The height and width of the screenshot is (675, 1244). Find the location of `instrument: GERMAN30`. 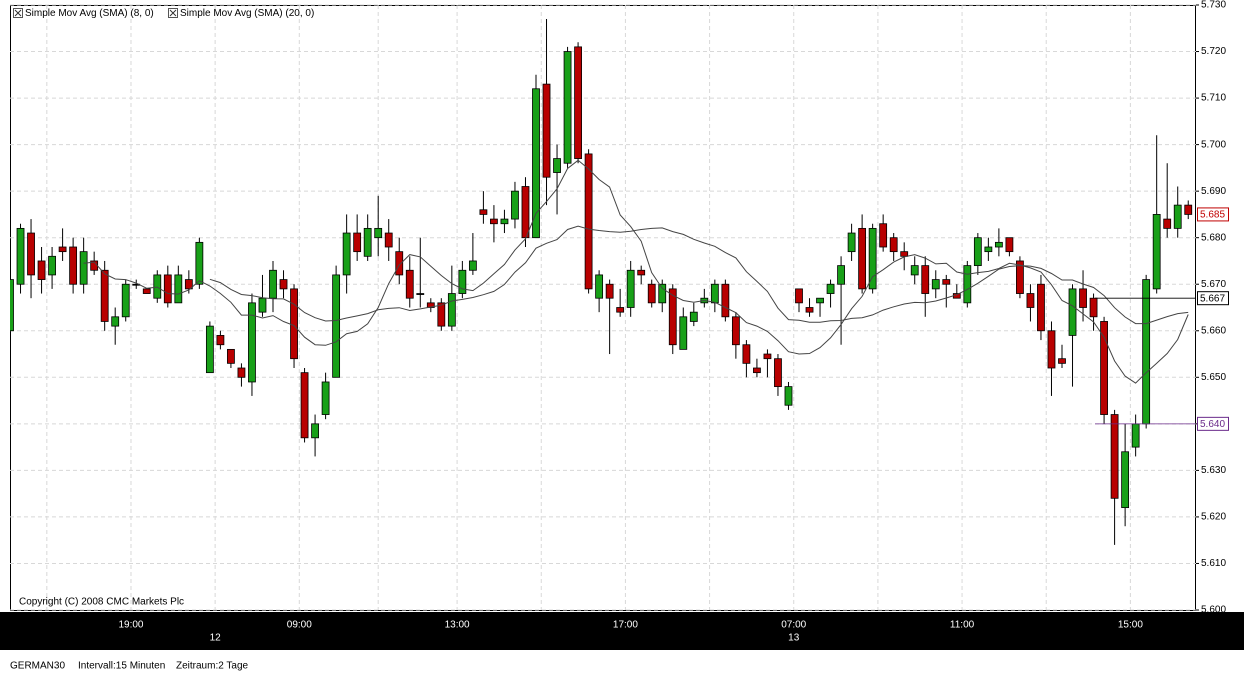

instrument: GERMAN30 is located at coordinates (37, 666).